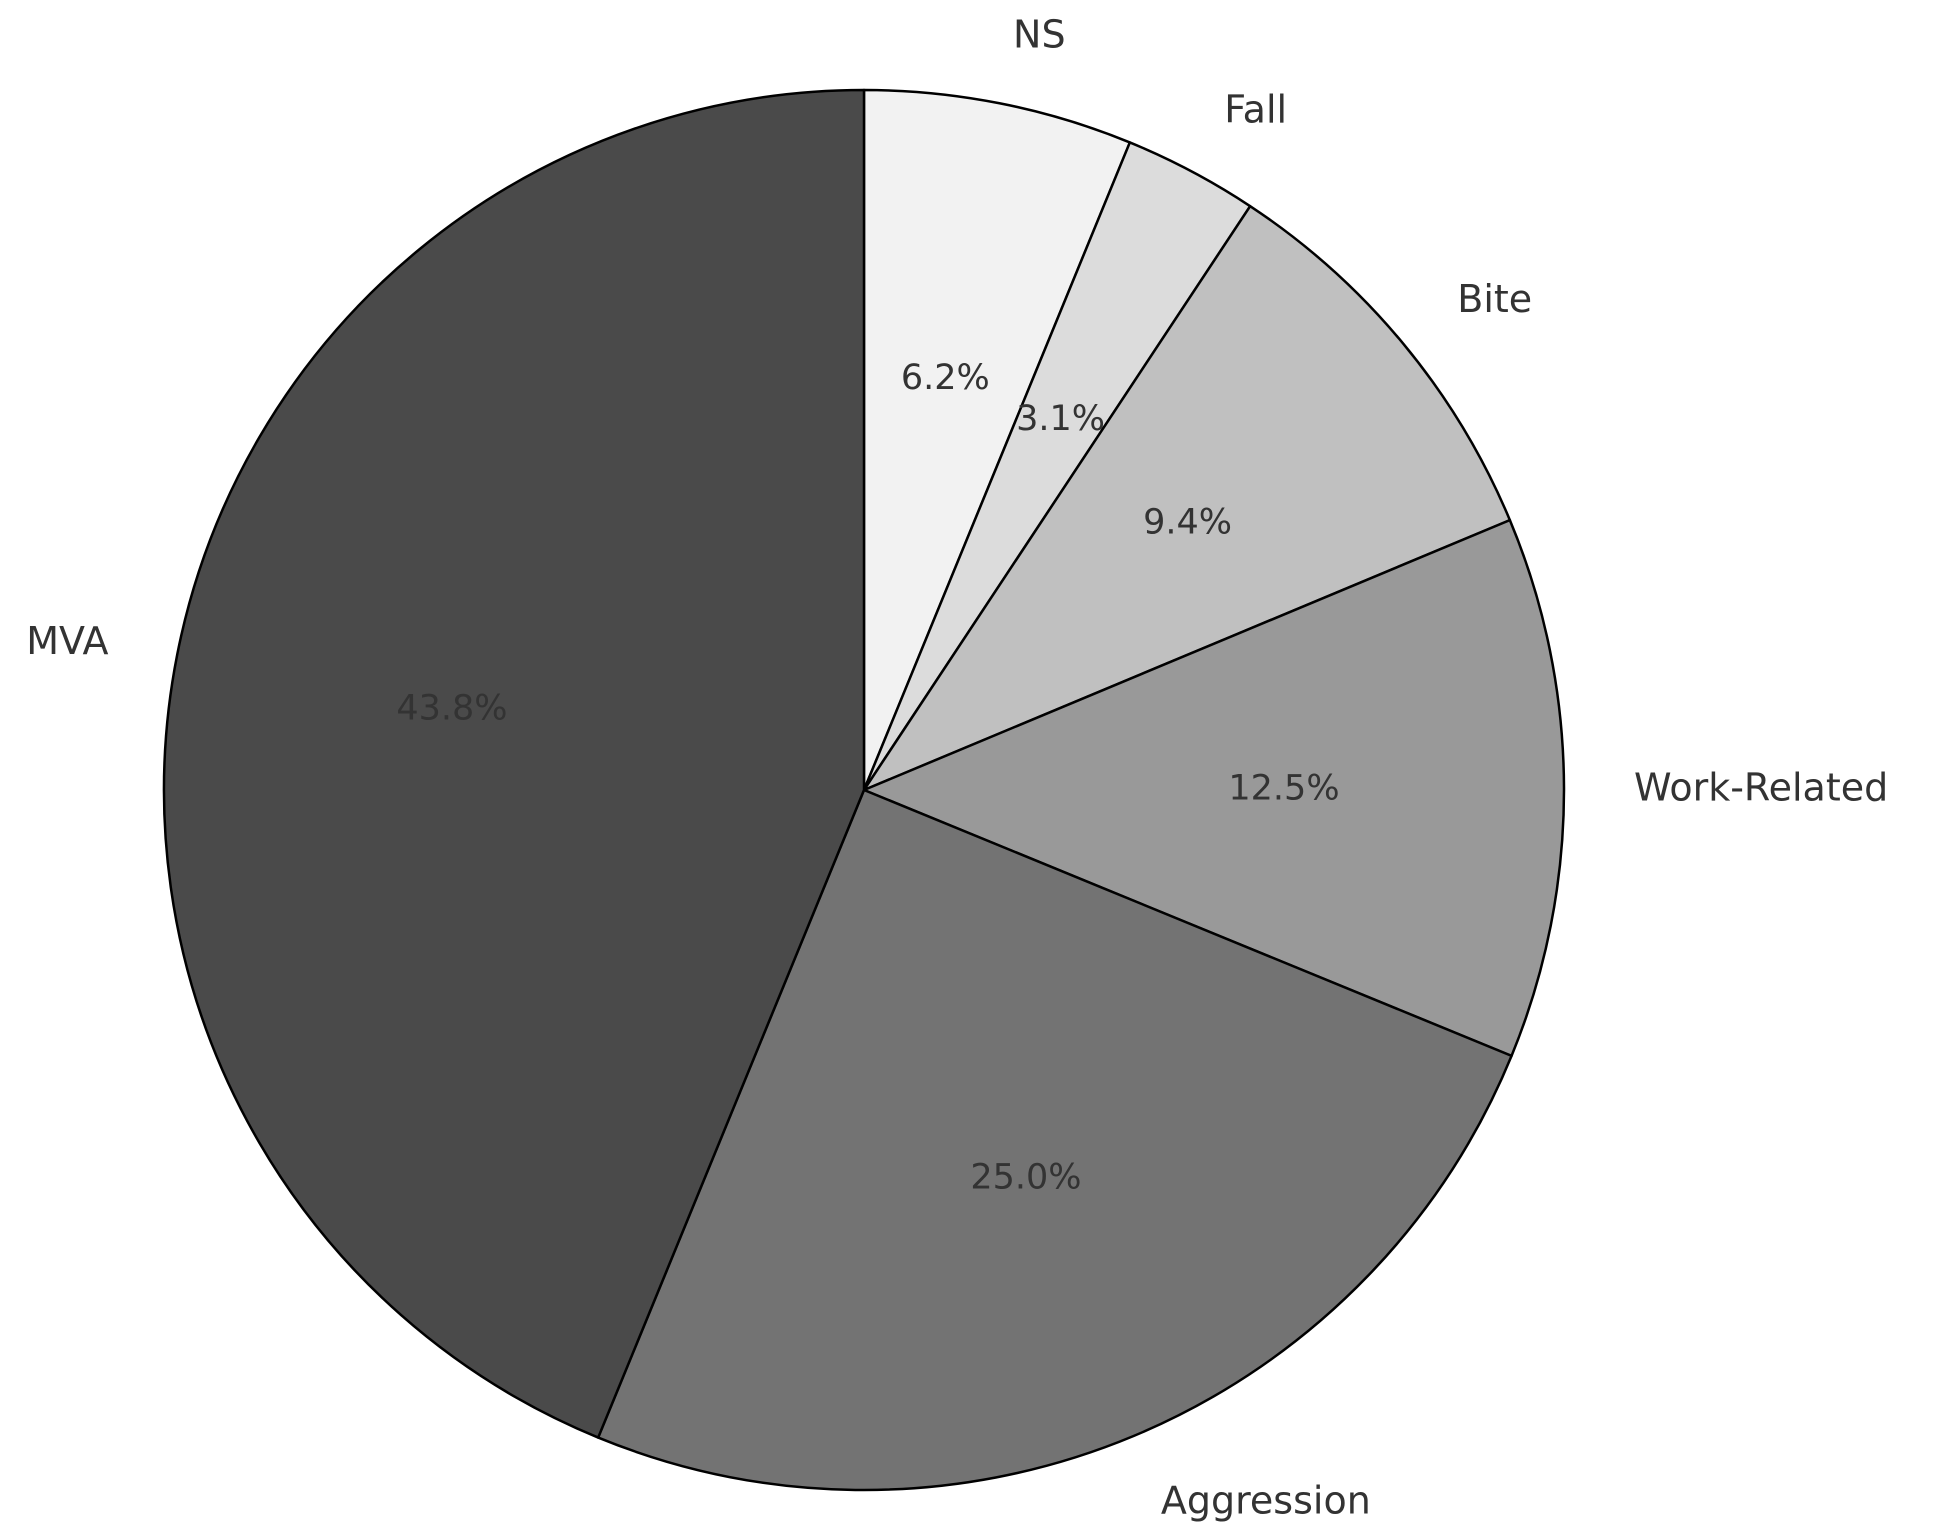 The height and width of the screenshot is (1531, 1955). What do you see at coordinates (1761, 788) in the screenshot?
I see `slice-label: Work-Related` at bounding box center [1761, 788].